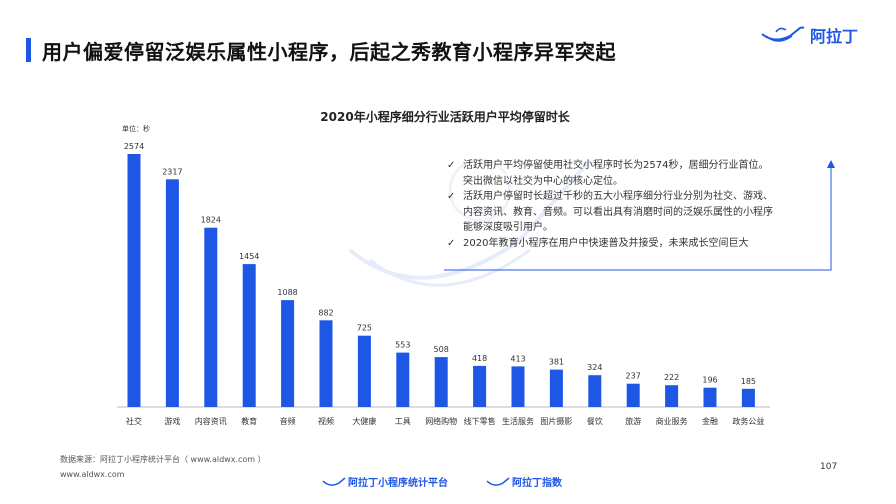 This screenshot has width=896, height=504. Describe the element at coordinates (809, 35) in the screenshot. I see `brand-logo: 阿拉丁` at that location.